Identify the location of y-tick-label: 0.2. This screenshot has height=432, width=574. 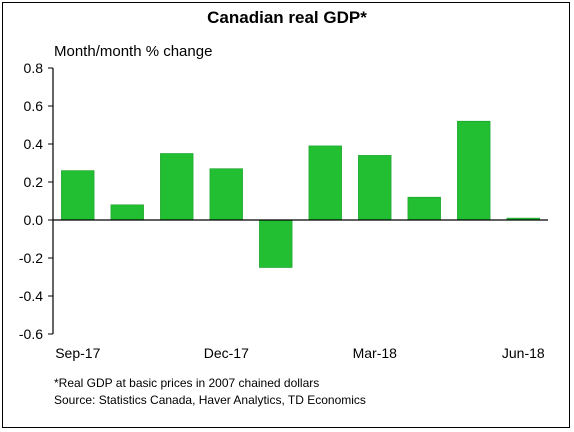
(34, 182).